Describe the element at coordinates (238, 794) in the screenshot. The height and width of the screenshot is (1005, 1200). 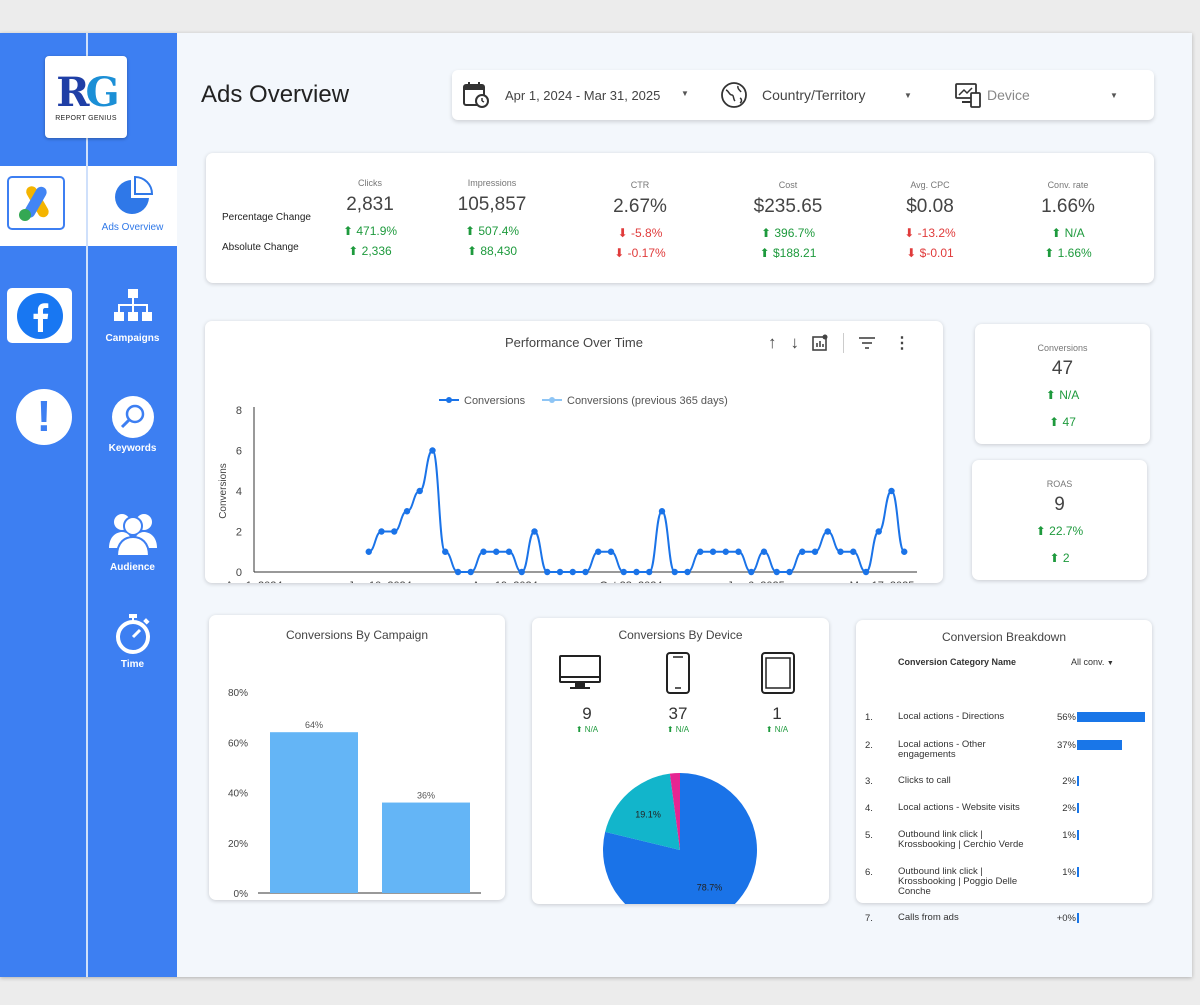
I see `y-tick-label: 40%` at that location.